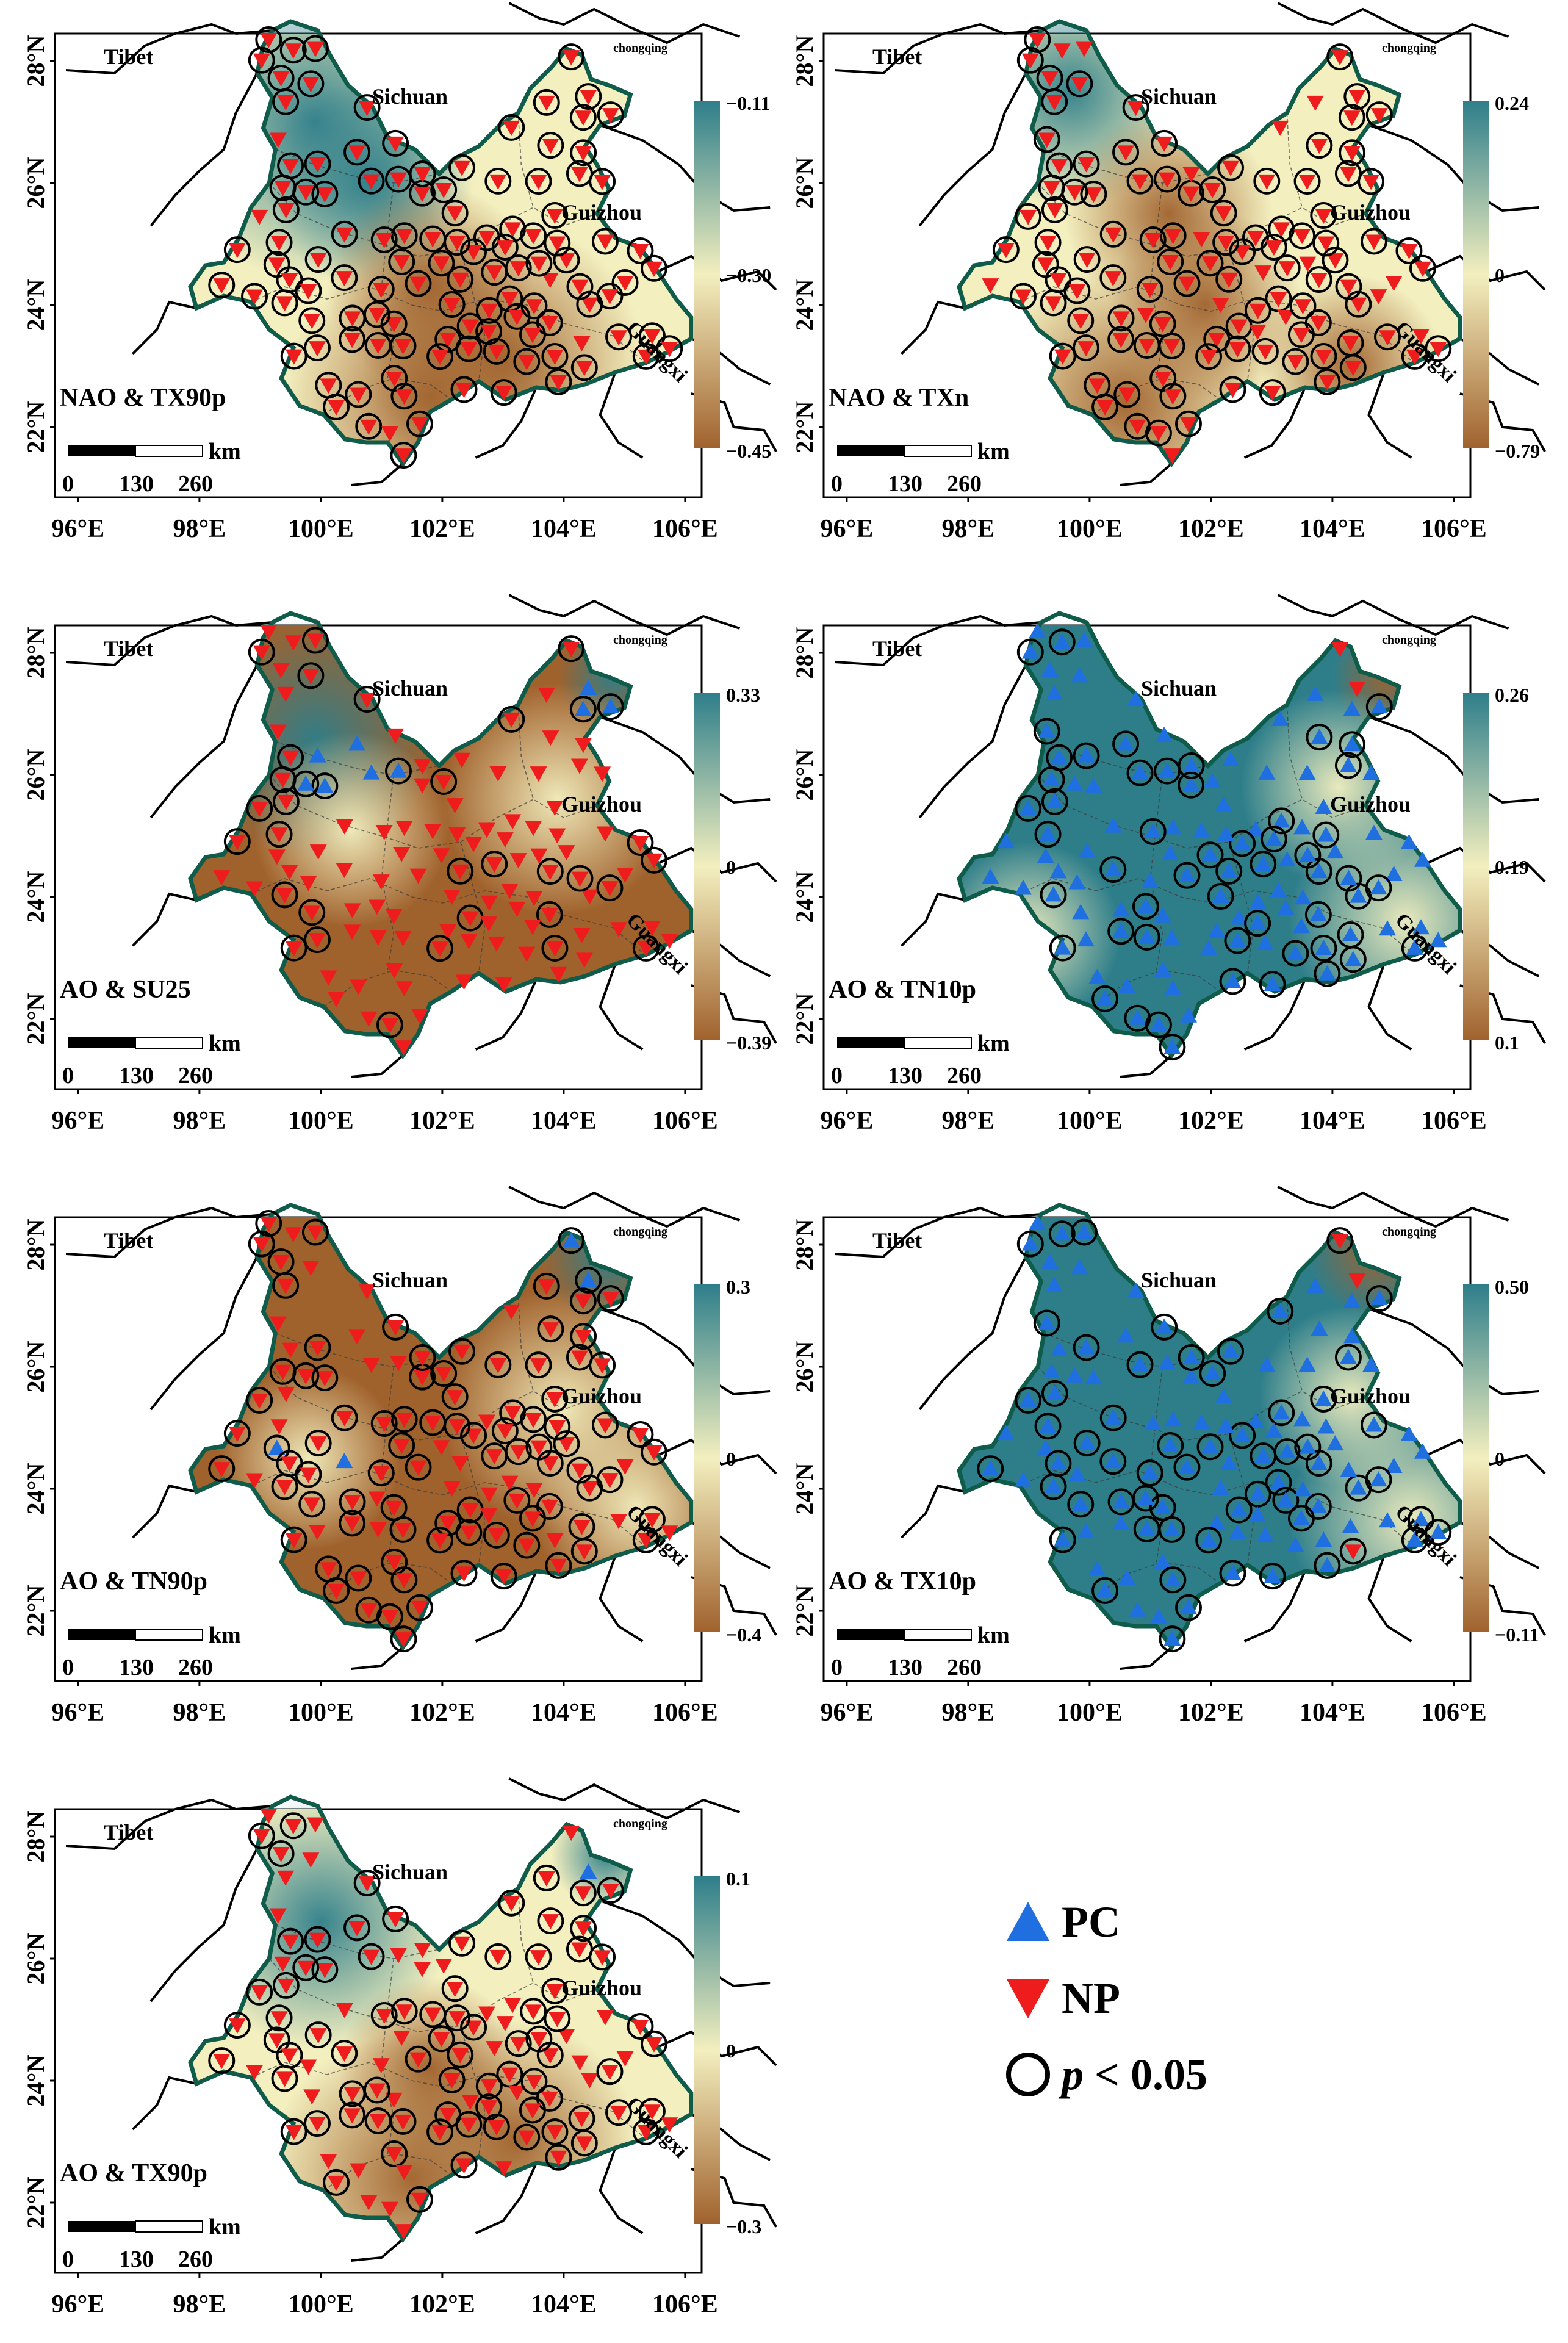 Image resolution: width=1568 pixels, height=2343 pixels. Describe the element at coordinates (904, 1635) in the screenshot. I see `scale-bar` at that location.